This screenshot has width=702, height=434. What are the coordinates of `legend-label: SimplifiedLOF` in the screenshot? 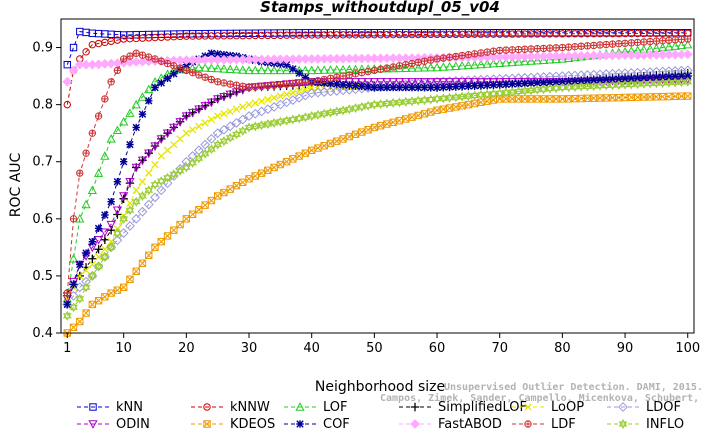 It's located at (482, 407).